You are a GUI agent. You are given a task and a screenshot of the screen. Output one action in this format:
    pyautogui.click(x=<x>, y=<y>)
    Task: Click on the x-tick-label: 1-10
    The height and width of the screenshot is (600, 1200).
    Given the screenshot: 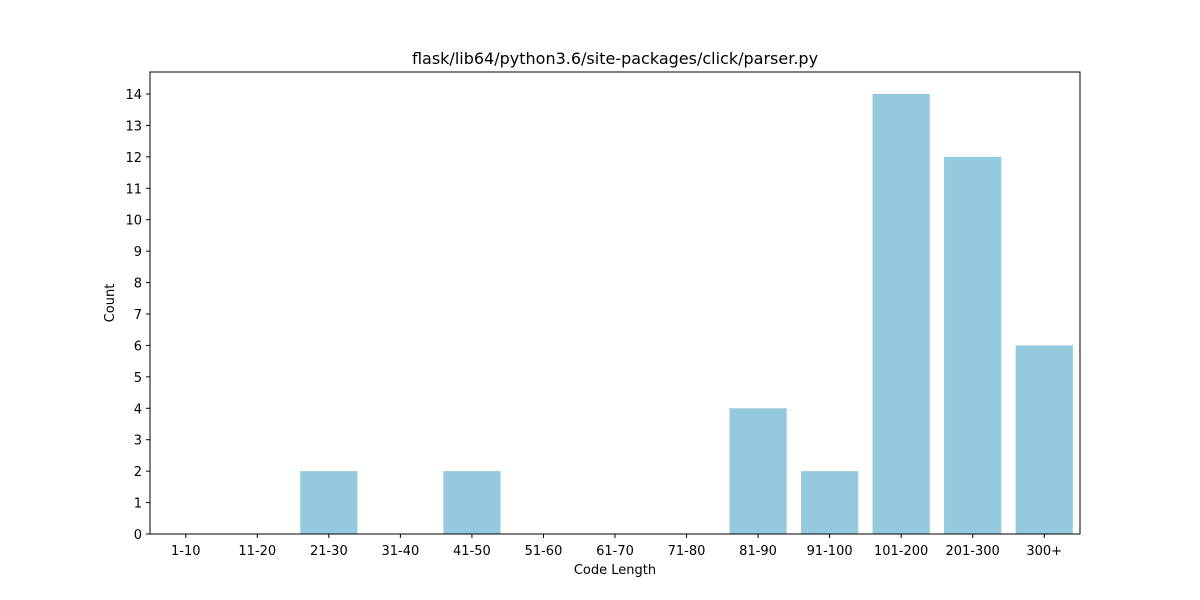 What is the action you would take?
    pyautogui.click(x=186, y=551)
    